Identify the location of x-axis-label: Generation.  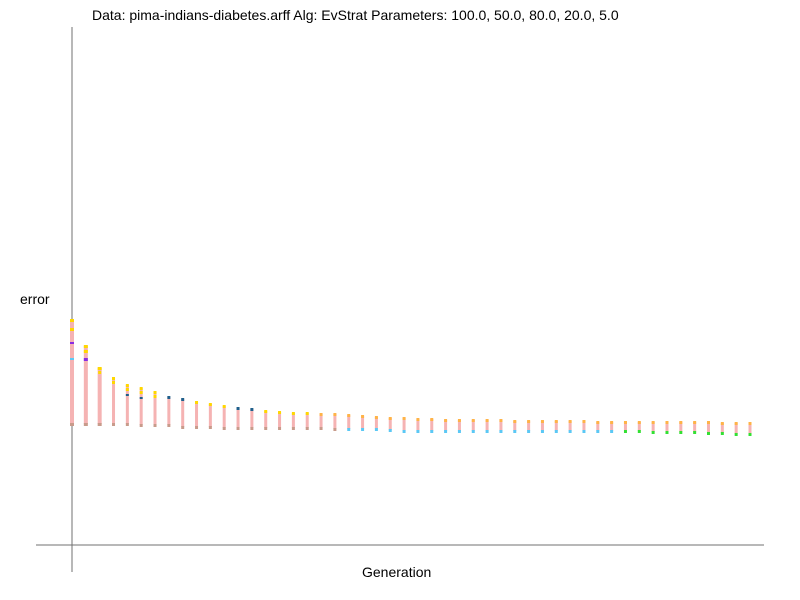
(397, 572).